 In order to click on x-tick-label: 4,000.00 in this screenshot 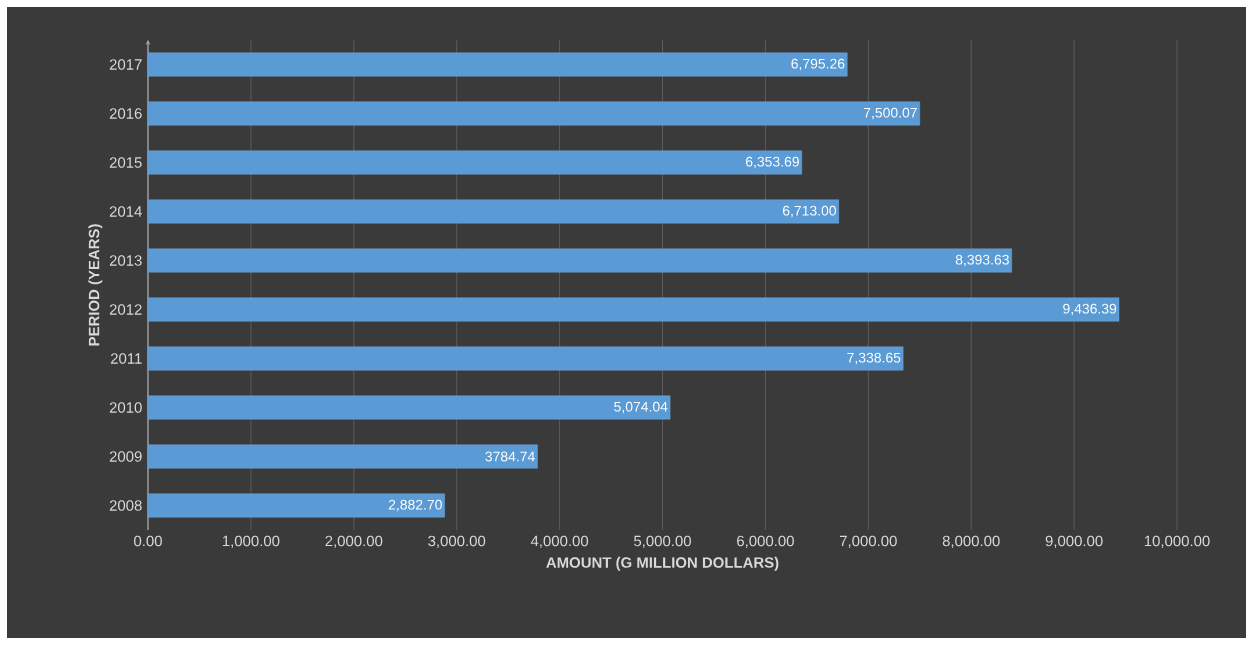, I will do `click(559, 541)`.